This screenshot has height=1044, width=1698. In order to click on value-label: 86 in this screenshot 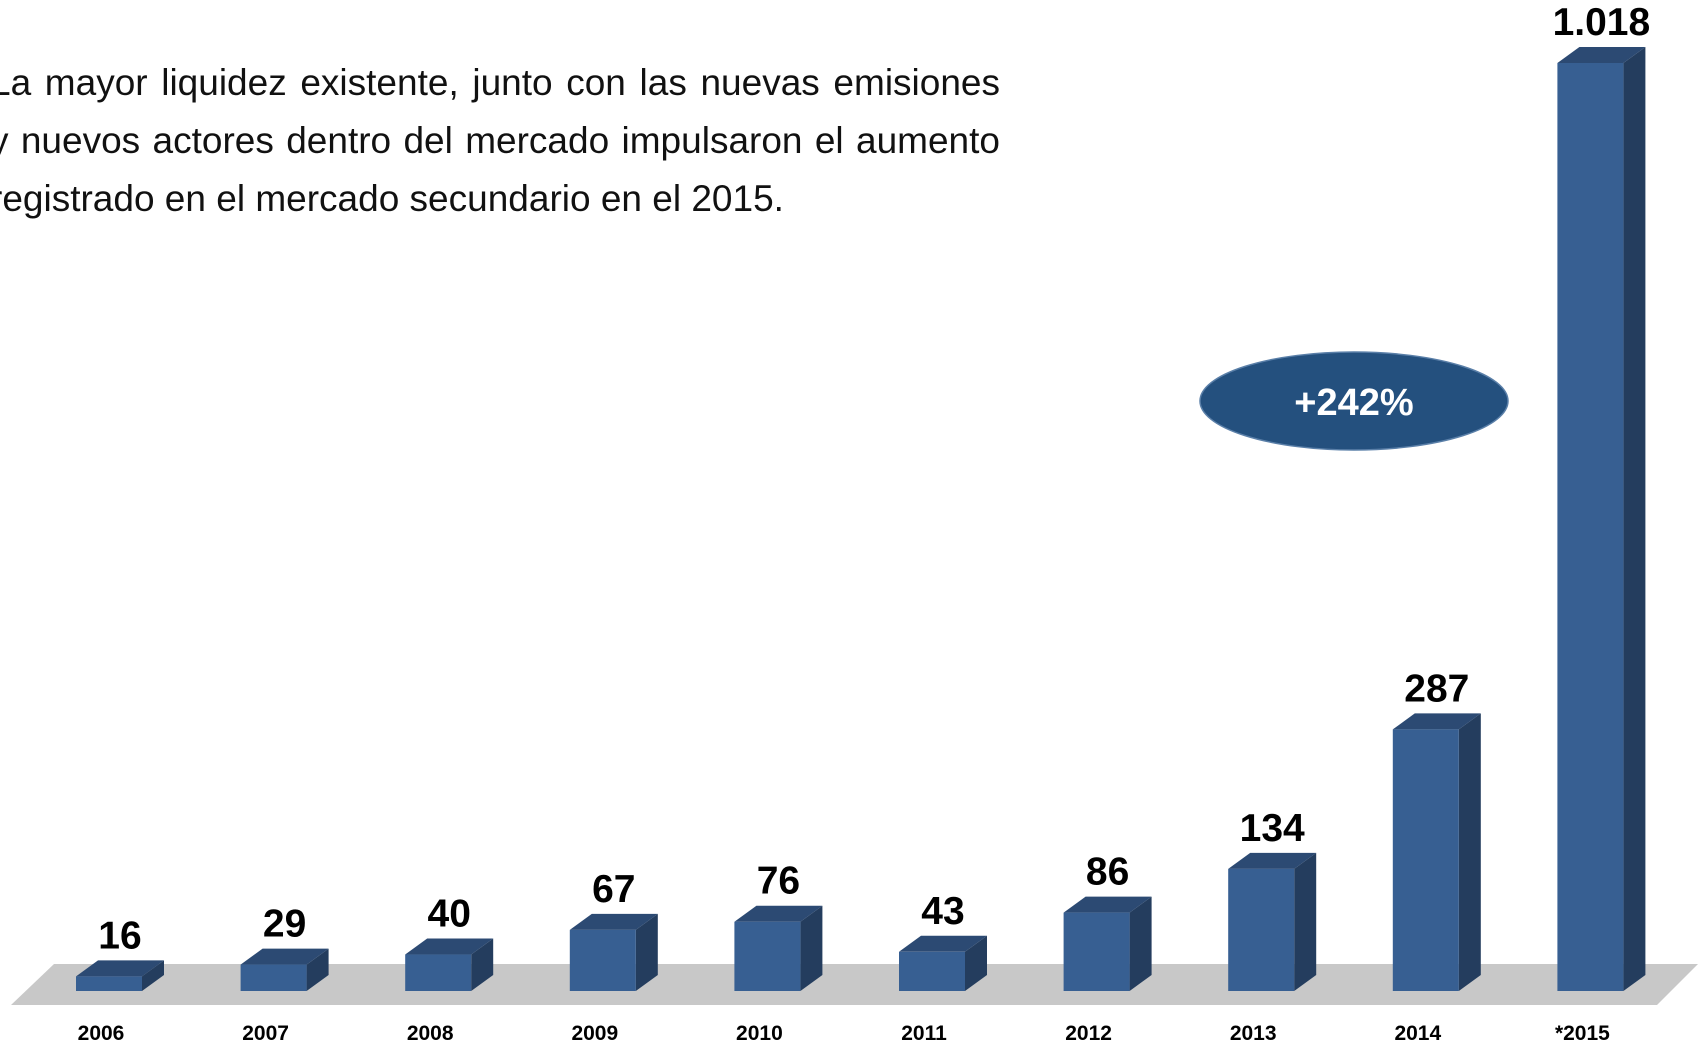, I will do `click(1107, 872)`.